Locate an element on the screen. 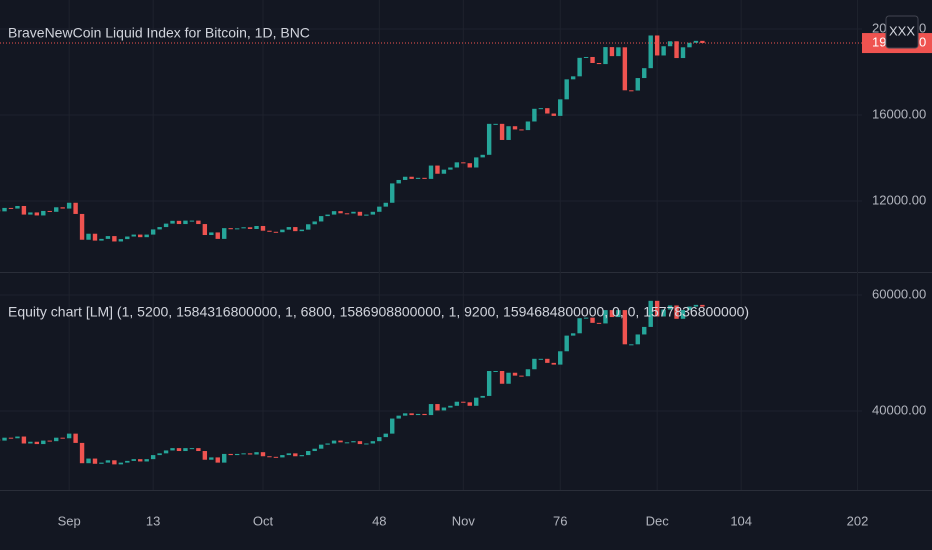  x-tick-label: 13 is located at coordinates (153, 520).